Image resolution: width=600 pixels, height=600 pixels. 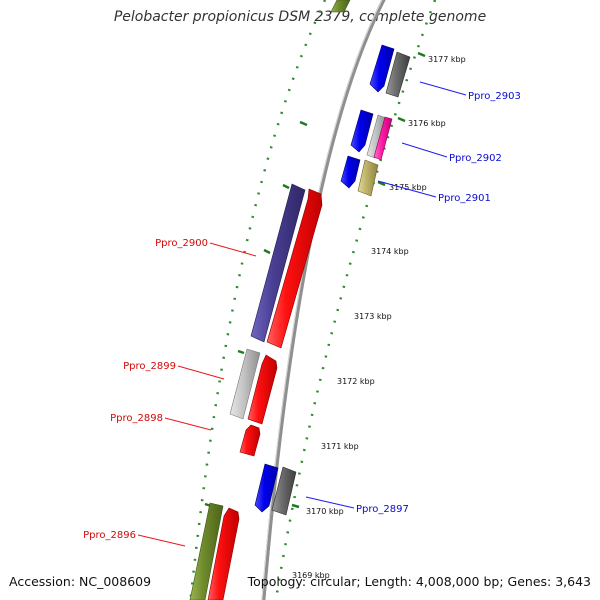 What do you see at coordinates (408, 187) in the screenshot?
I see `scale-tick-label: 3175 kbp` at bounding box center [408, 187].